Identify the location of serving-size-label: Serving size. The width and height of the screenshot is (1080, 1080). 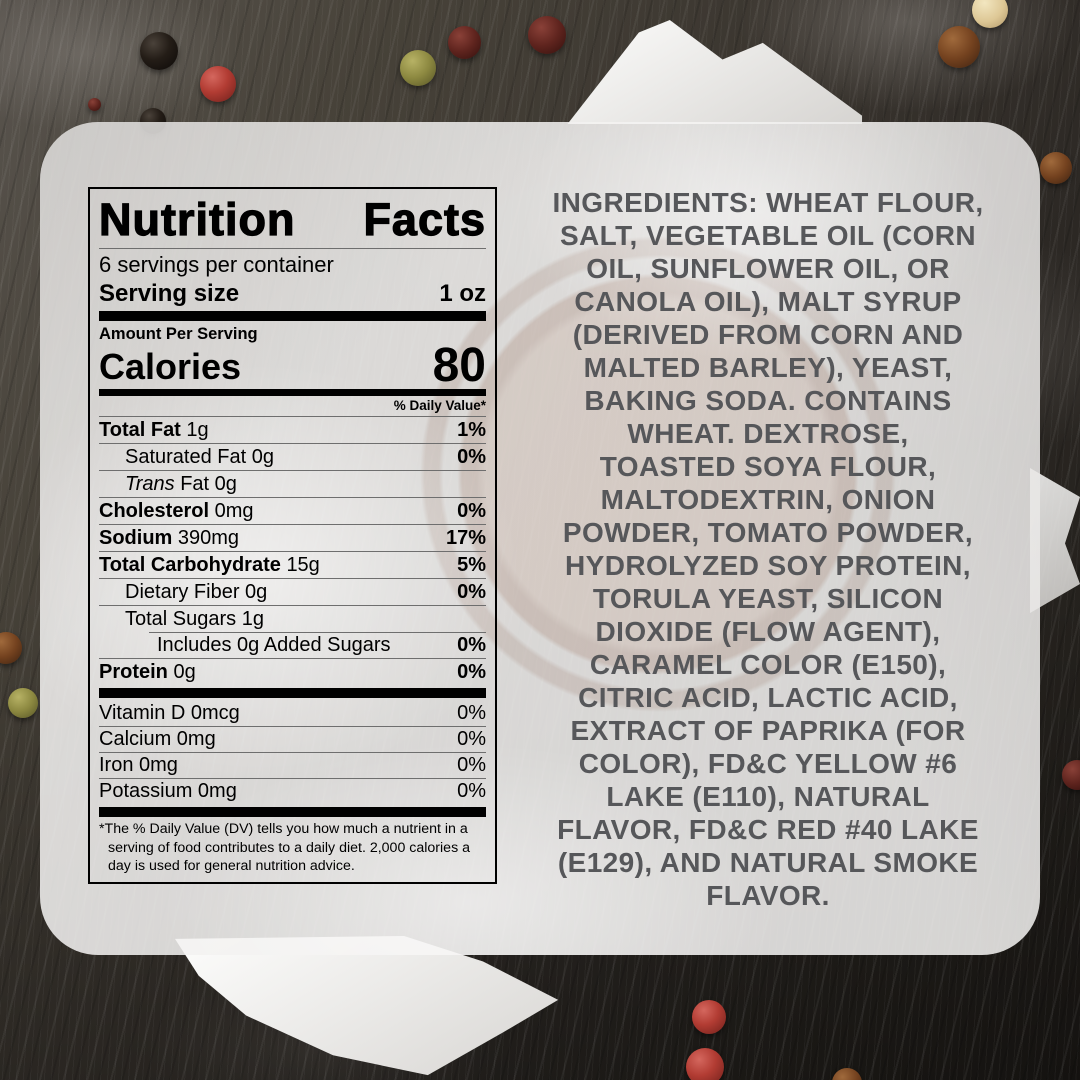
(169, 293).